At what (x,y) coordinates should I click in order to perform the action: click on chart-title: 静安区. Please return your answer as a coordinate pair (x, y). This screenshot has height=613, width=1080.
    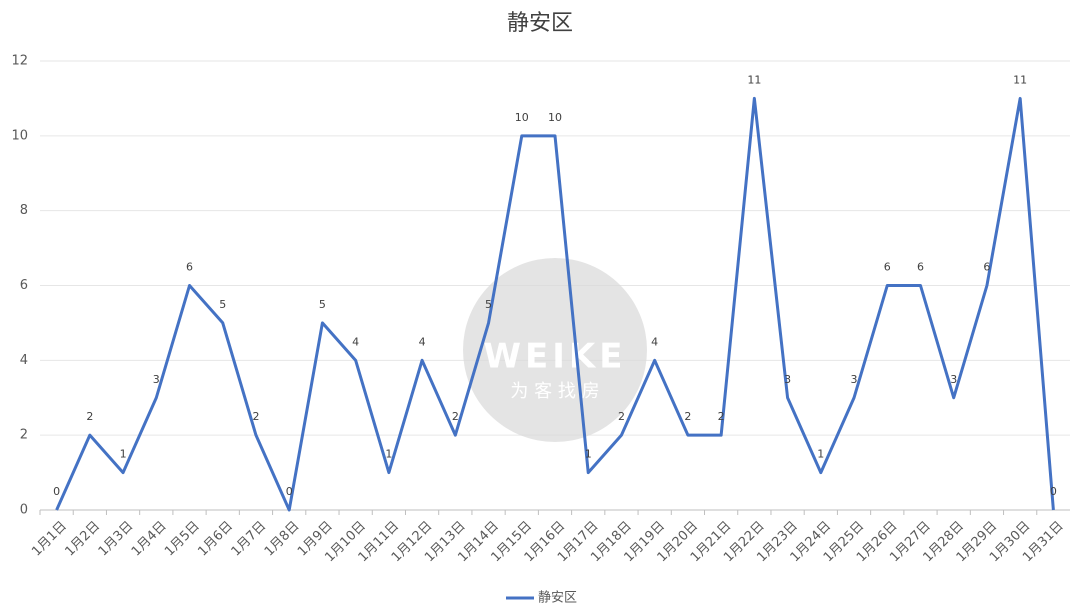
    Looking at the image, I should click on (540, 23).